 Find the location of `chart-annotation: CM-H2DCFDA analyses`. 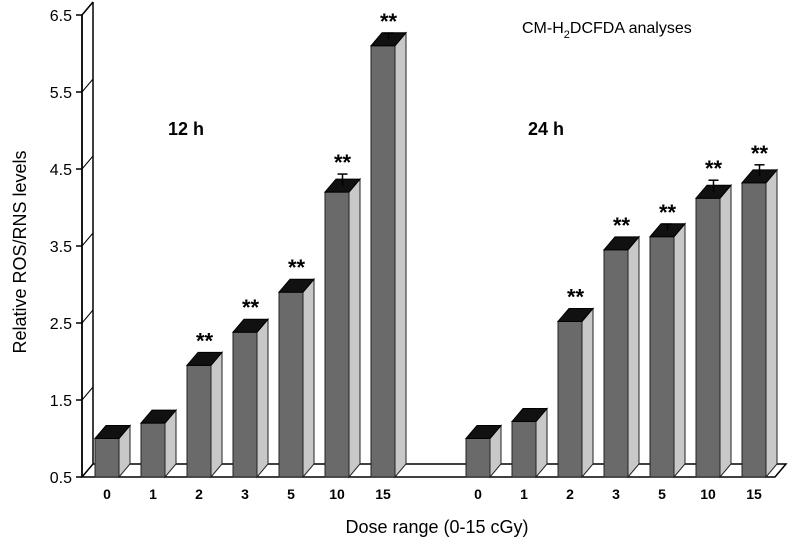

chart-annotation: CM-H2DCFDA analyses is located at coordinates (607, 30).